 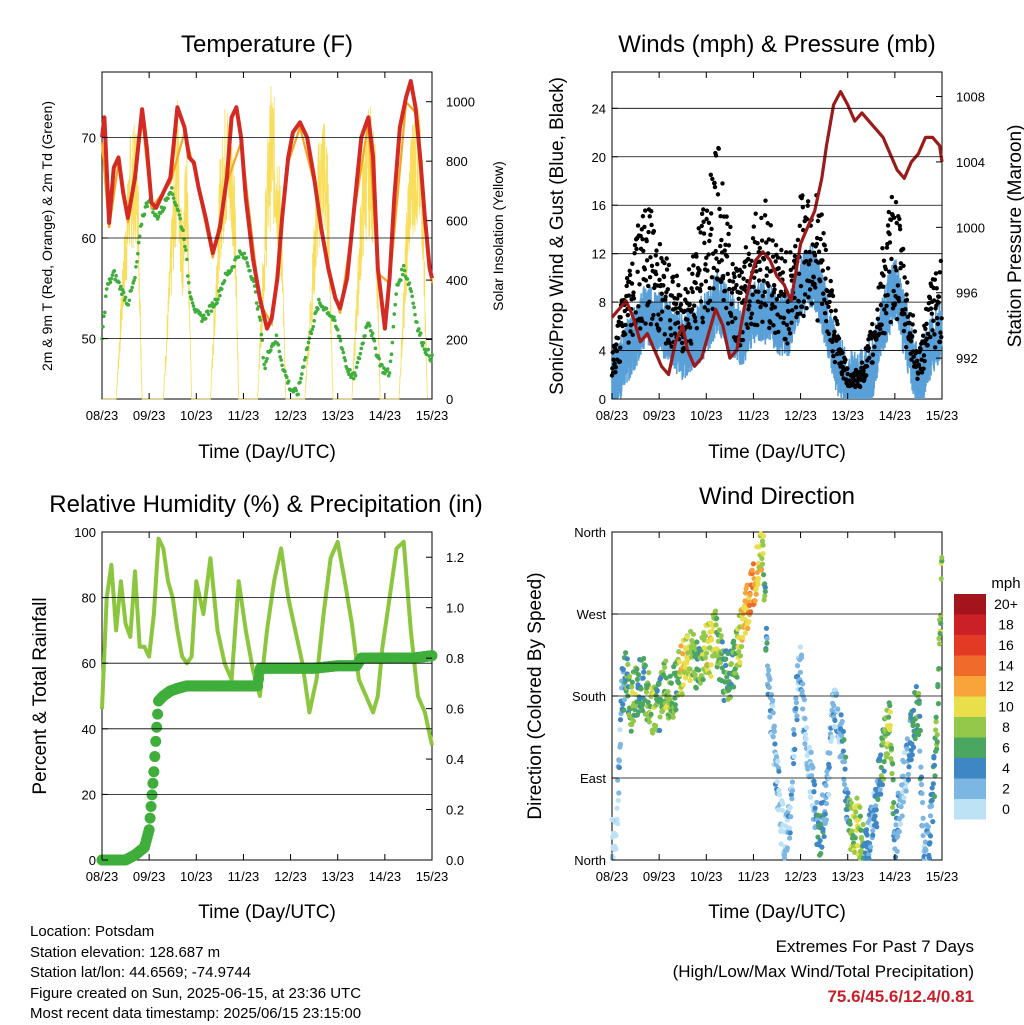 What do you see at coordinates (1005, 583) in the screenshot?
I see `colorbar-title: mph` at bounding box center [1005, 583].